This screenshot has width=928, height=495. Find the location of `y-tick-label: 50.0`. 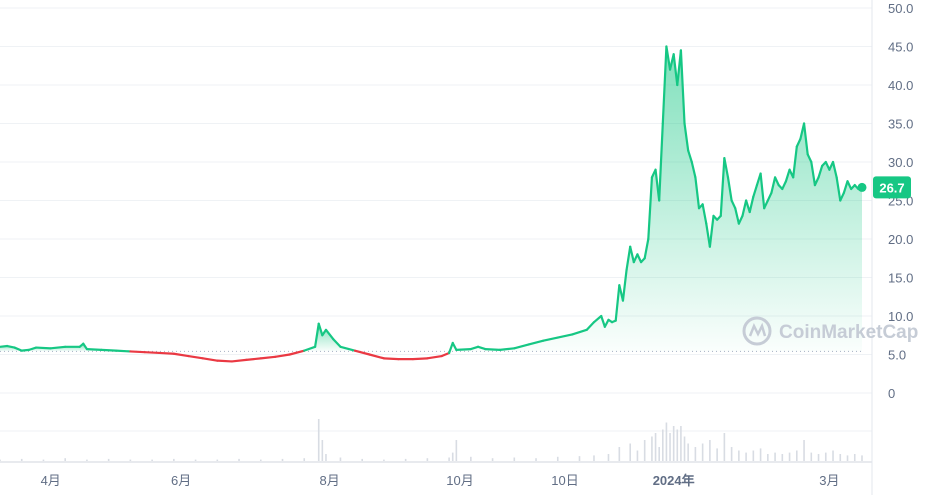

y-tick-label: 50.0 is located at coordinates (900, 8).